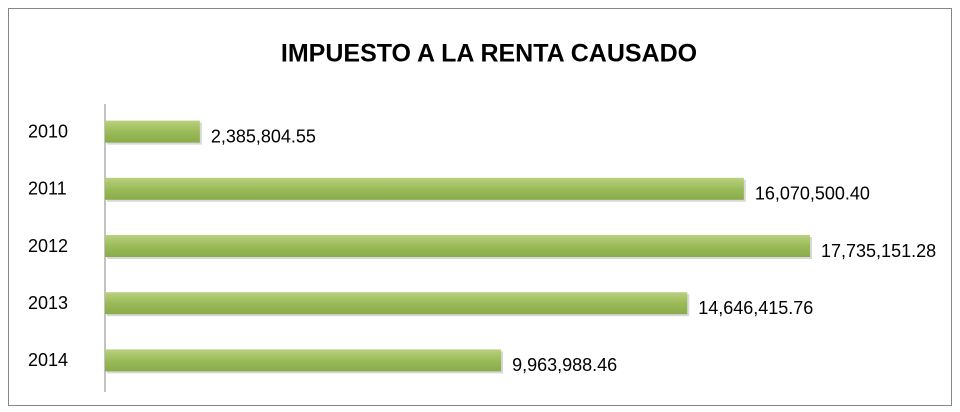  Describe the element at coordinates (755, 308) in the screenshot. I see `data-label: 14,646,415.76` at that location.